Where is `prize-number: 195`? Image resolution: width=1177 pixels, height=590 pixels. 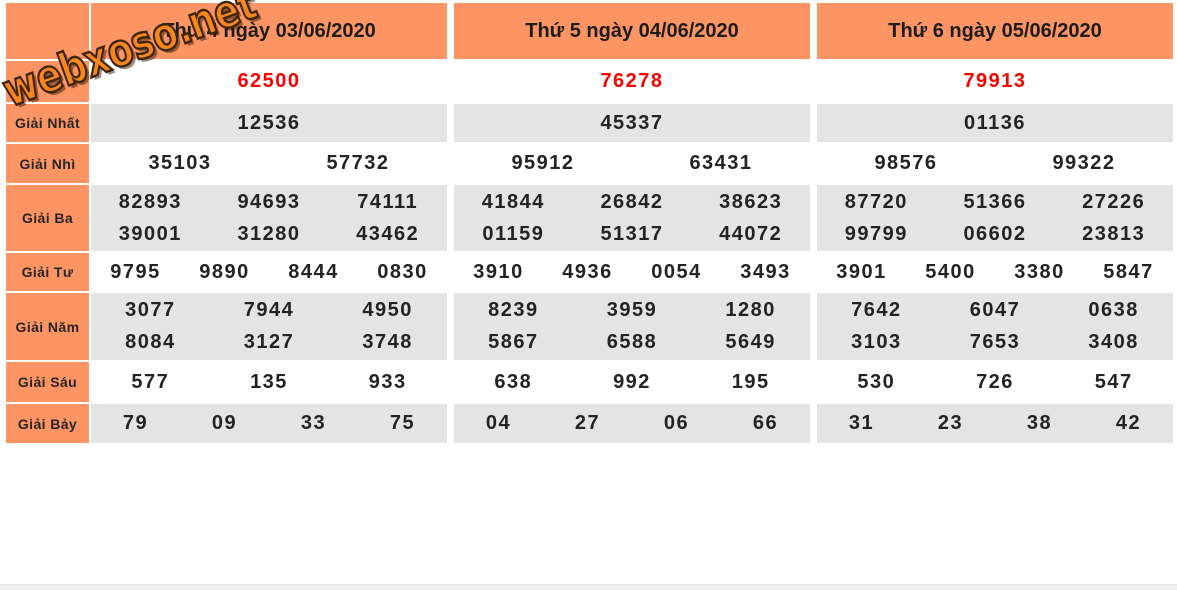
prize-number: 195 is located at coordinates (750, 381).